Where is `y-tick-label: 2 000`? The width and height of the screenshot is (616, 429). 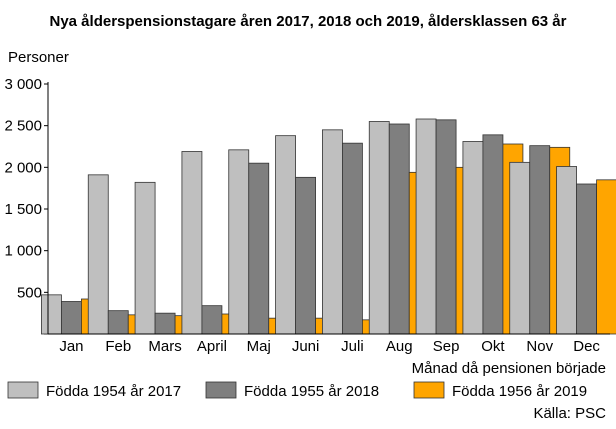
y-tick-label: 2 000 is located at coordinates (23, 167).